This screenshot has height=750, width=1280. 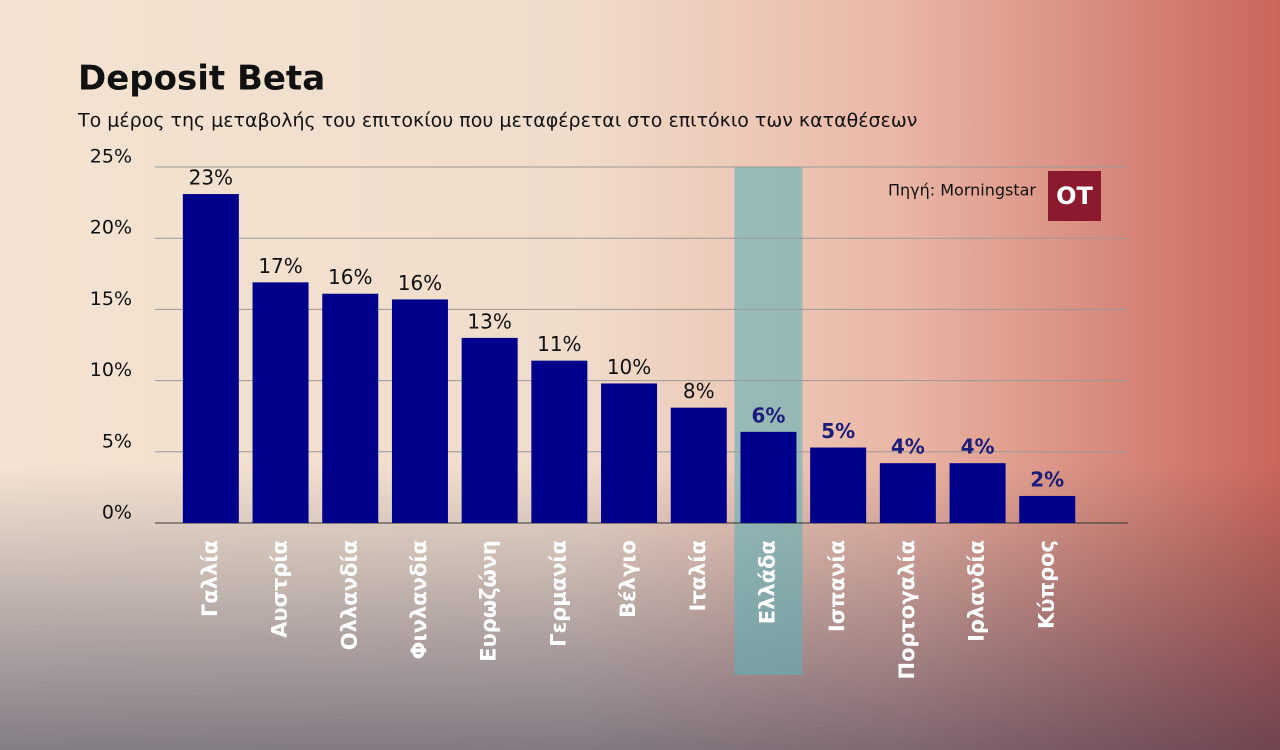 I want to click on logo: OT, so click(x=1074, y=196).